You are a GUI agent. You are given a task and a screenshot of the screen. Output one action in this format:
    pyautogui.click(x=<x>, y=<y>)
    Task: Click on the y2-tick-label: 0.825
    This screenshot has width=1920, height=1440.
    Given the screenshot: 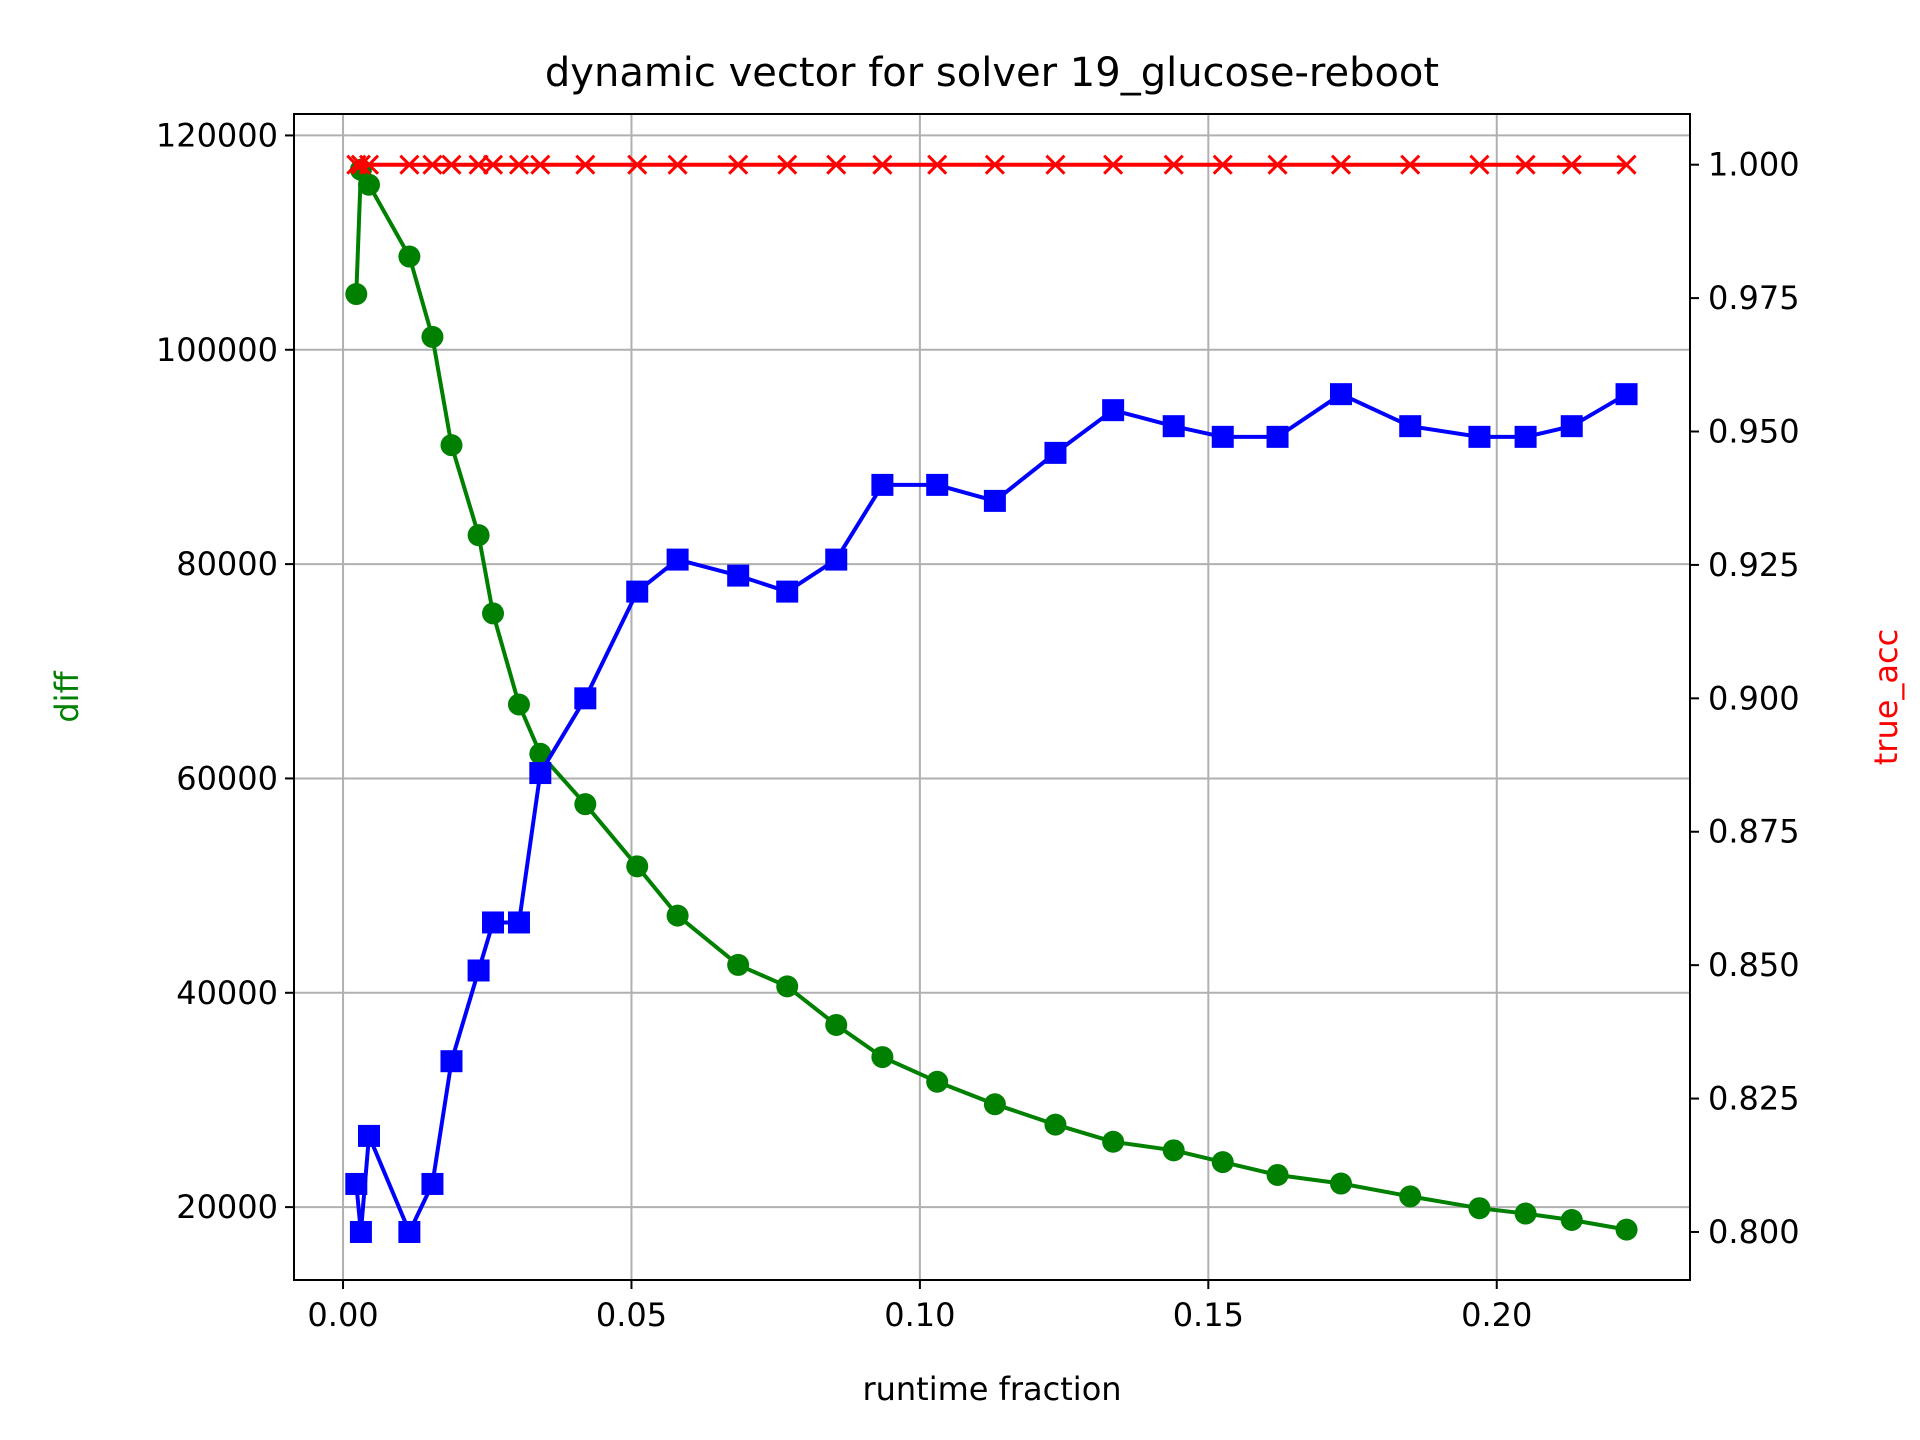 What is the action you would take?
    pyautogui.click(x=1754, y=1099)
    